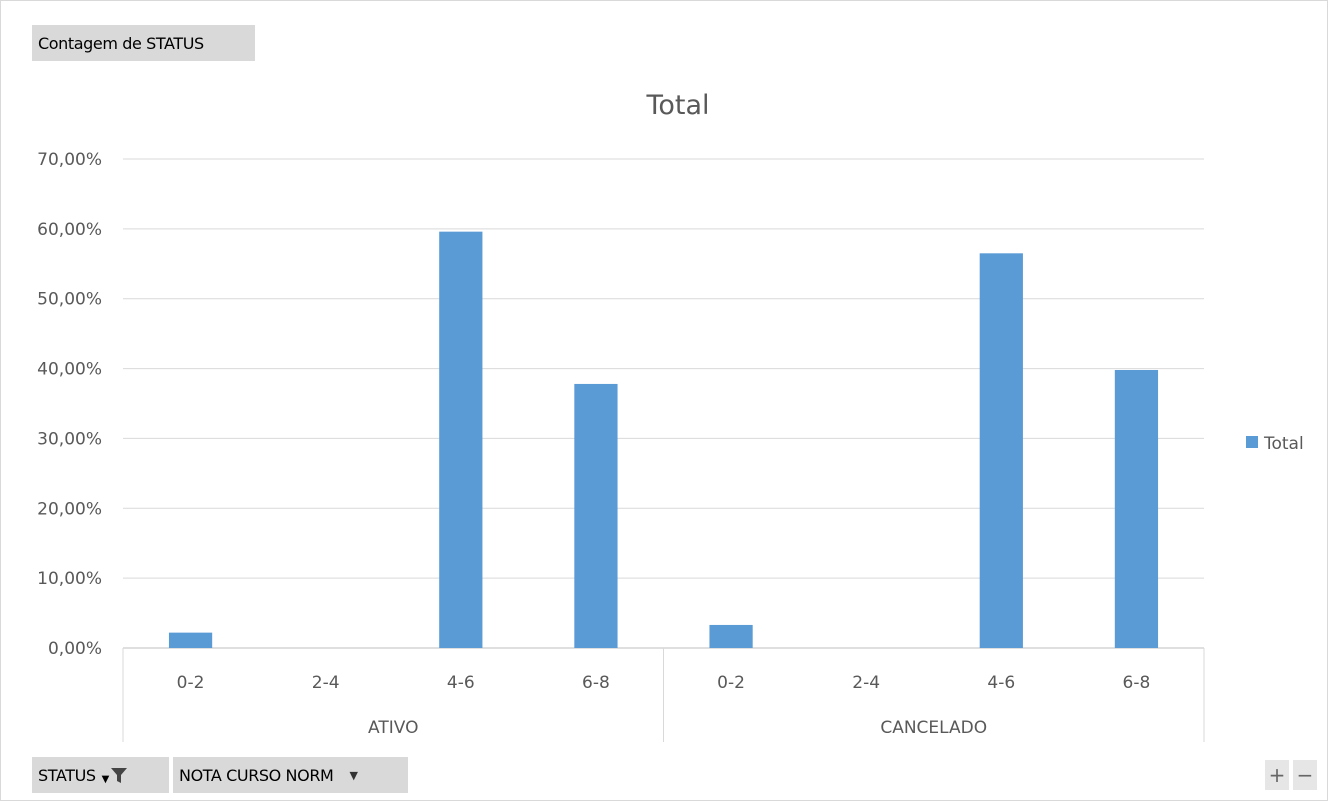 This screenshot has height=803, width=1330. I want to click on plus-icon: +, so click(1277, 775).